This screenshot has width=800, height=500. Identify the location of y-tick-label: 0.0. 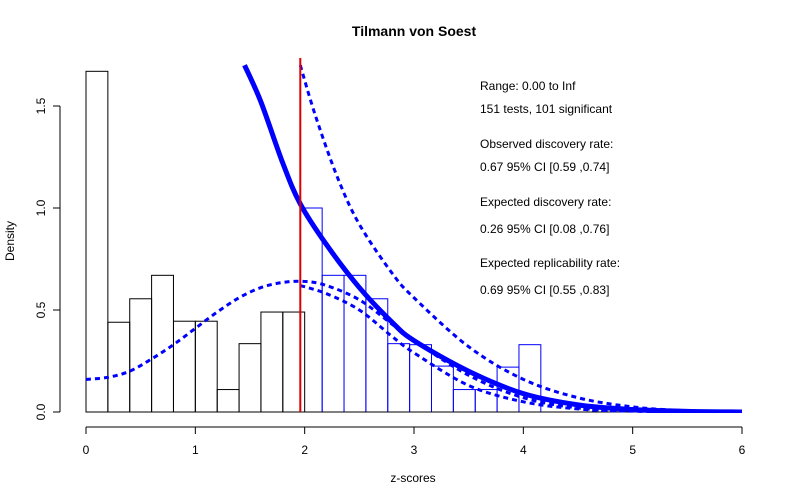
(41, 411).